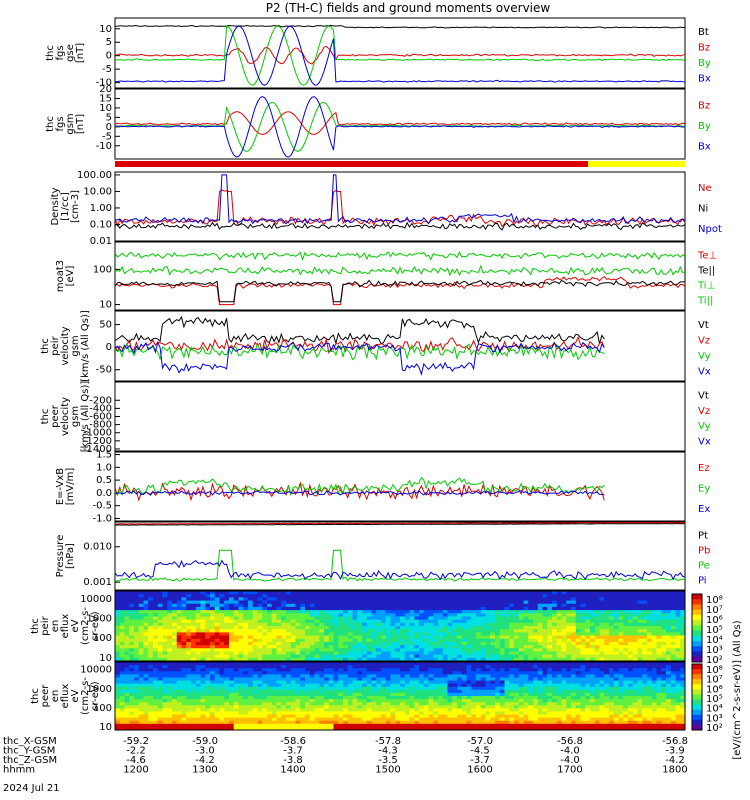 The width and height of the screenshot is (750, 800). Describe the element at coordinates (359, 358) in the screenshot. I see `series-peir-vel-Vx` at that location.